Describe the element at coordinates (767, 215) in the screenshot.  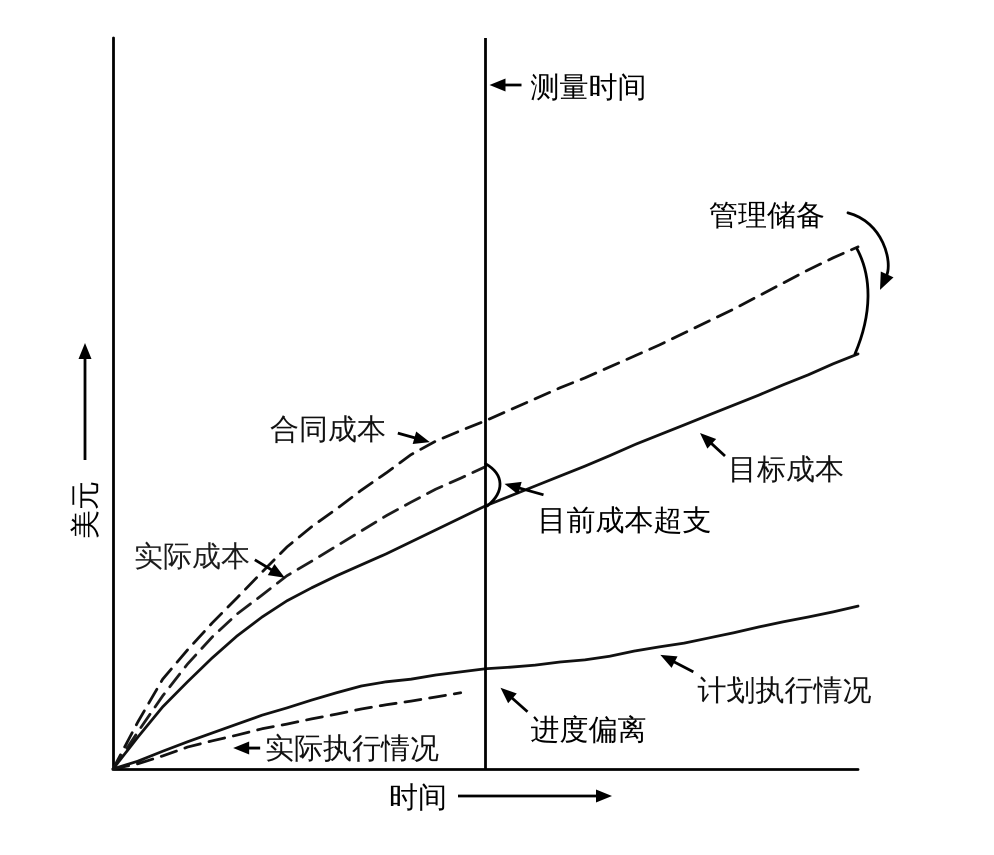
I see `text: 管理储备` at that location.